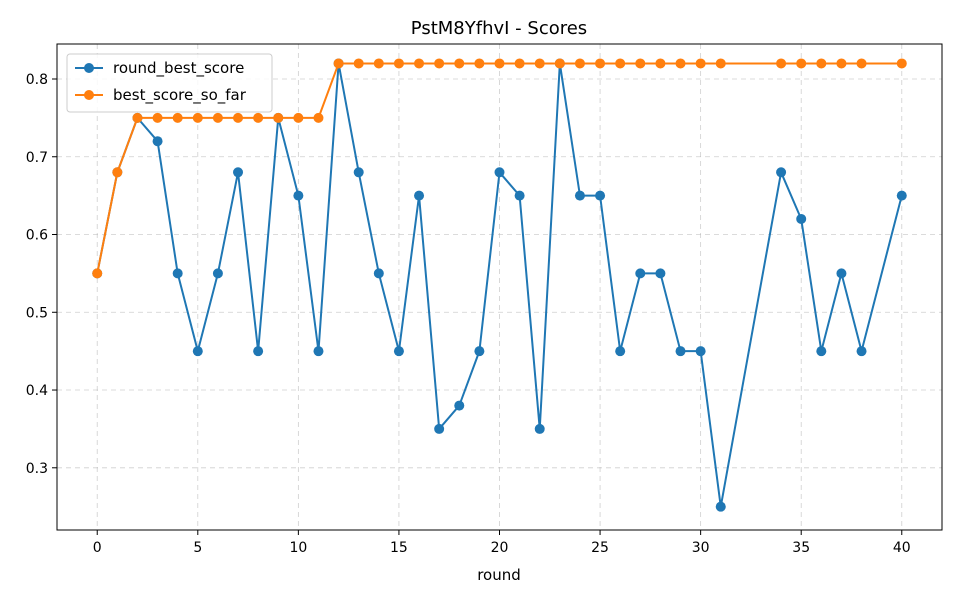 This screenshot has height=600, width=960. Describe the element at coordinates (37, 236) in the screenshot. I see `y-tick-label: 0.6` at that location.